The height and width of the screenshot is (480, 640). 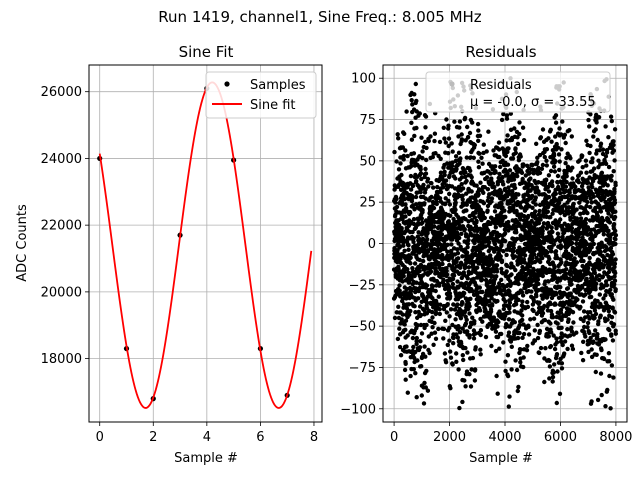 I want to click on legend-label-samples: Samples, so click(x=278, y=85).